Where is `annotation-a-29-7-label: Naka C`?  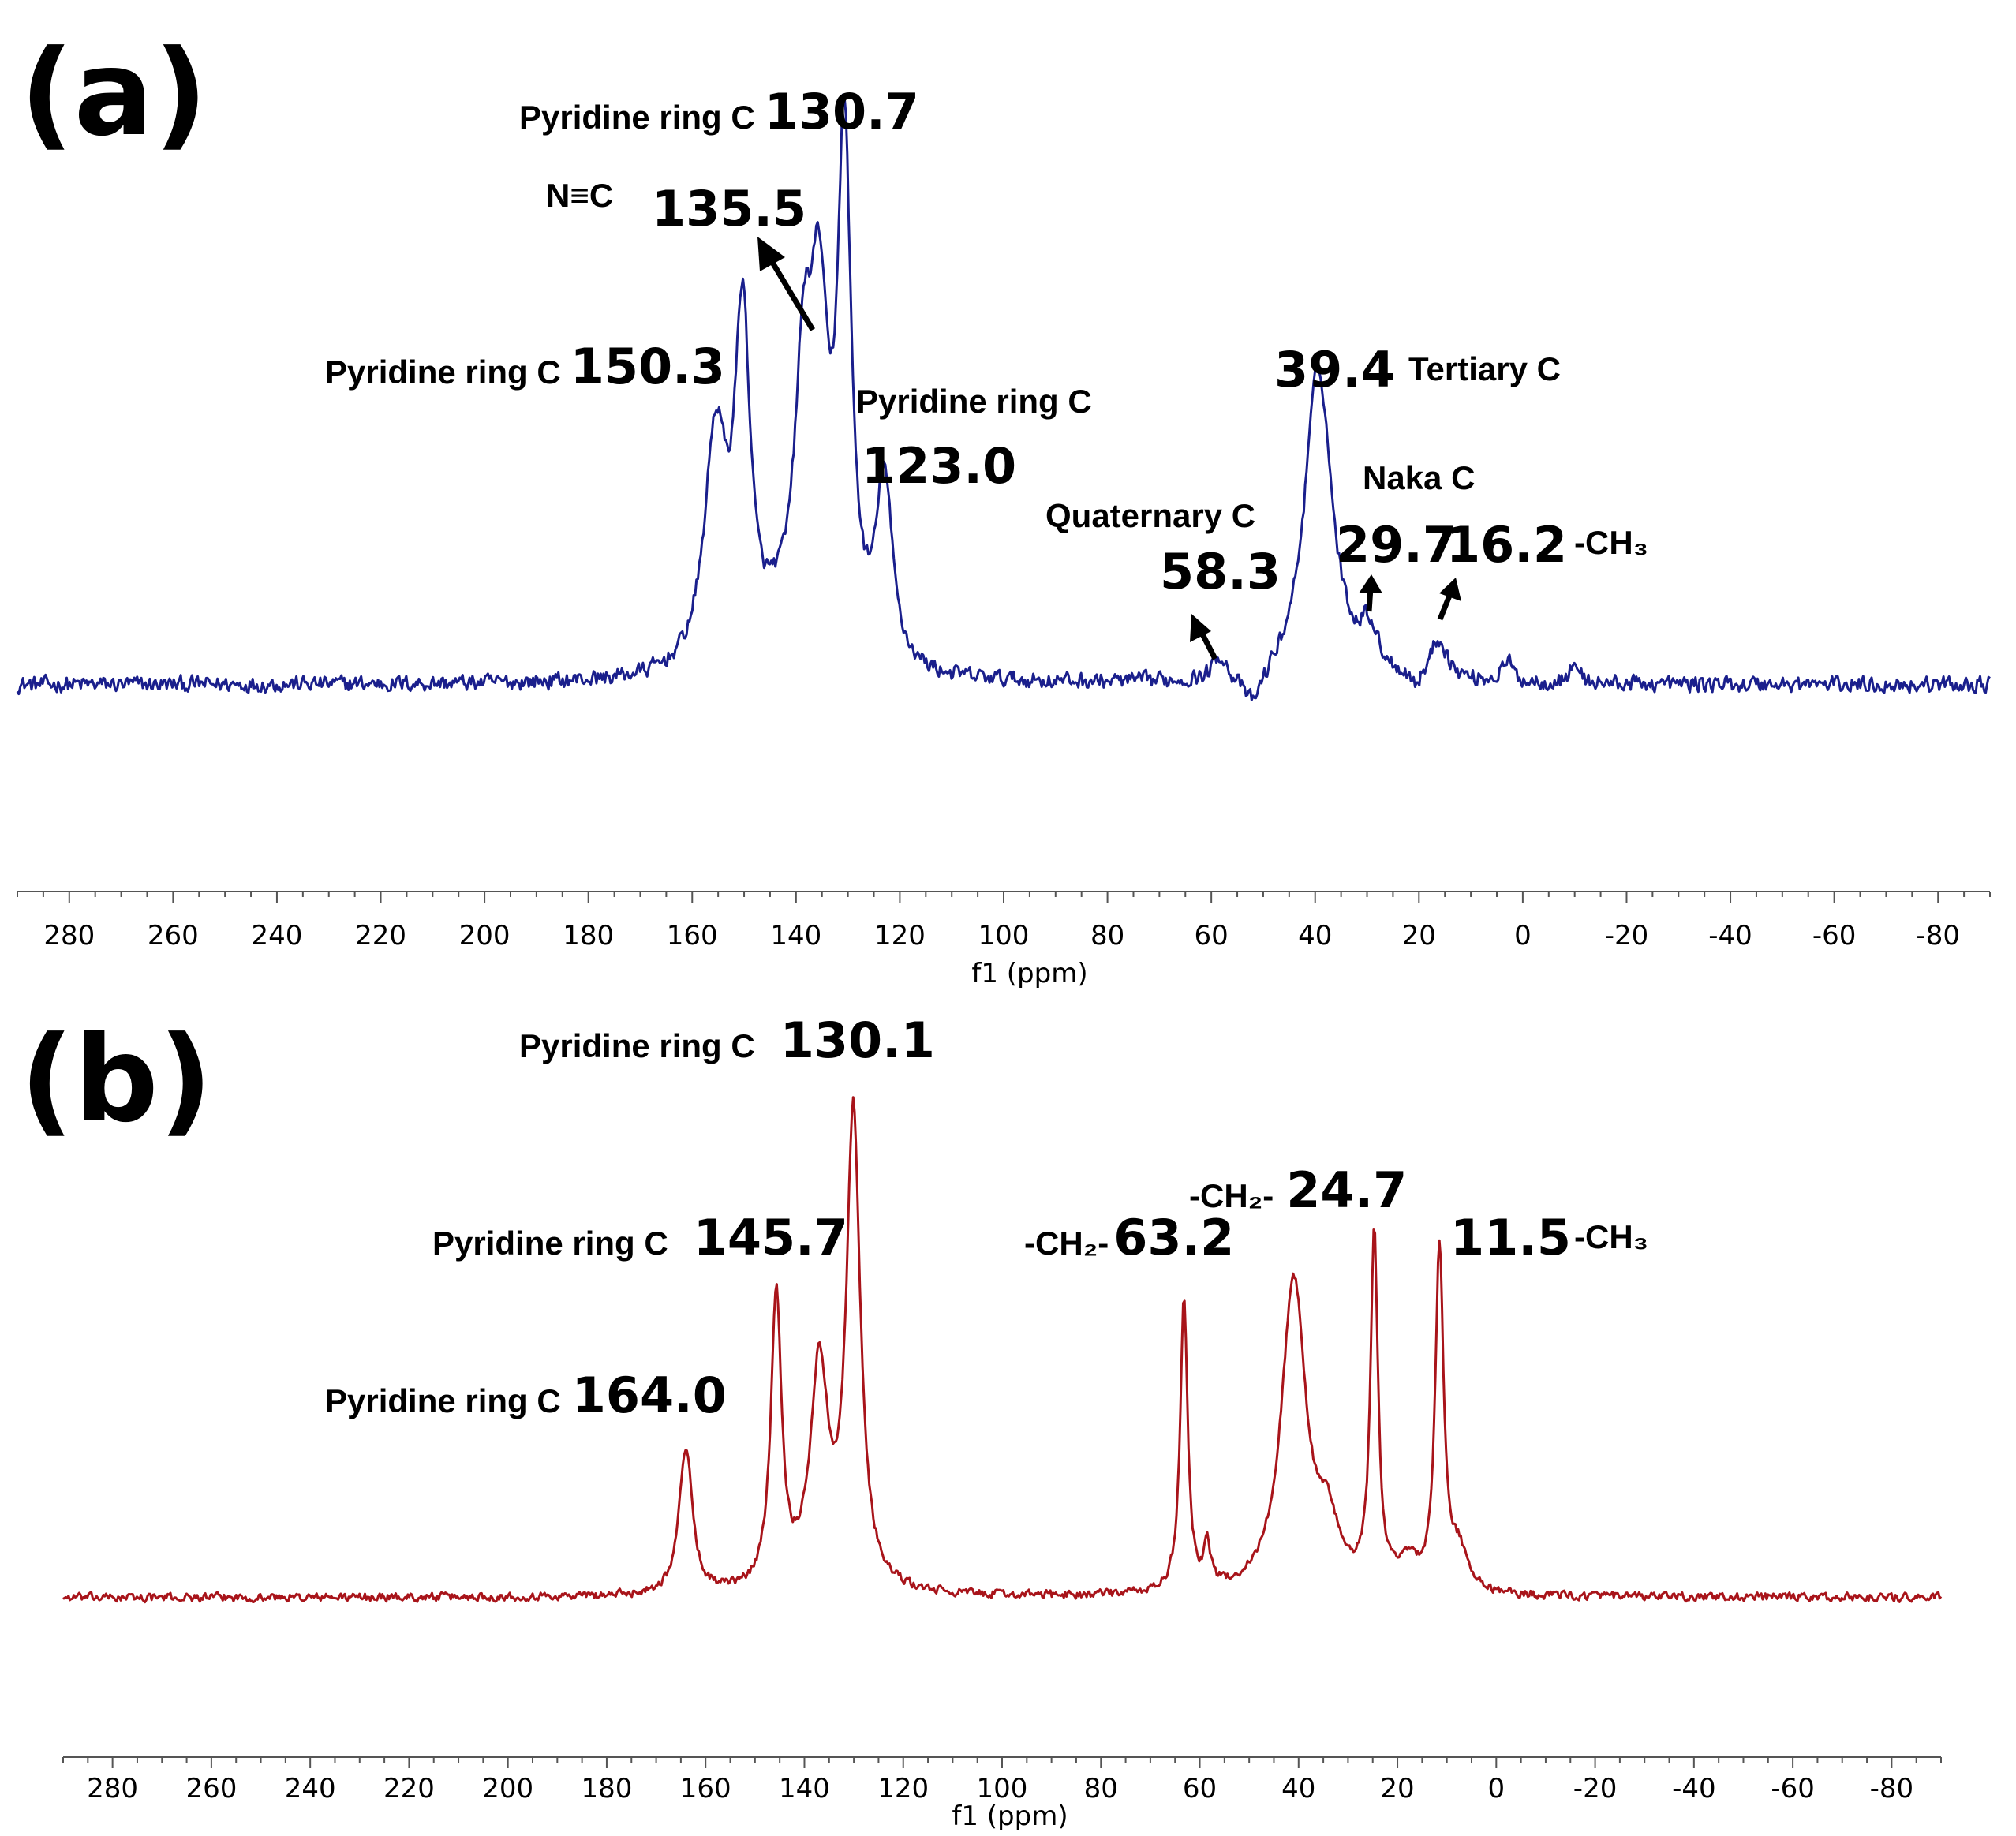
annotation-a-29-7-label: Naka C is located at coordinates (1419, 477).